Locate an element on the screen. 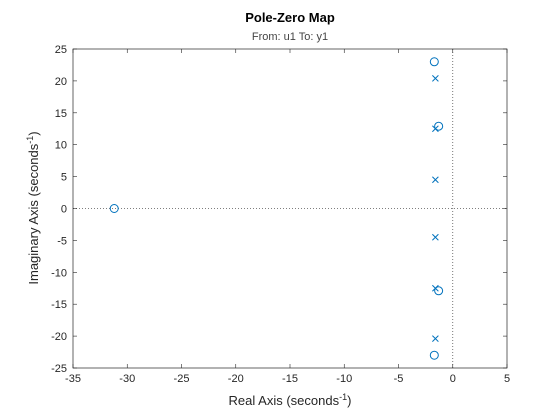 The image size is (560, 420). y-tick-label: 0 is located at coordinates (64, 210).